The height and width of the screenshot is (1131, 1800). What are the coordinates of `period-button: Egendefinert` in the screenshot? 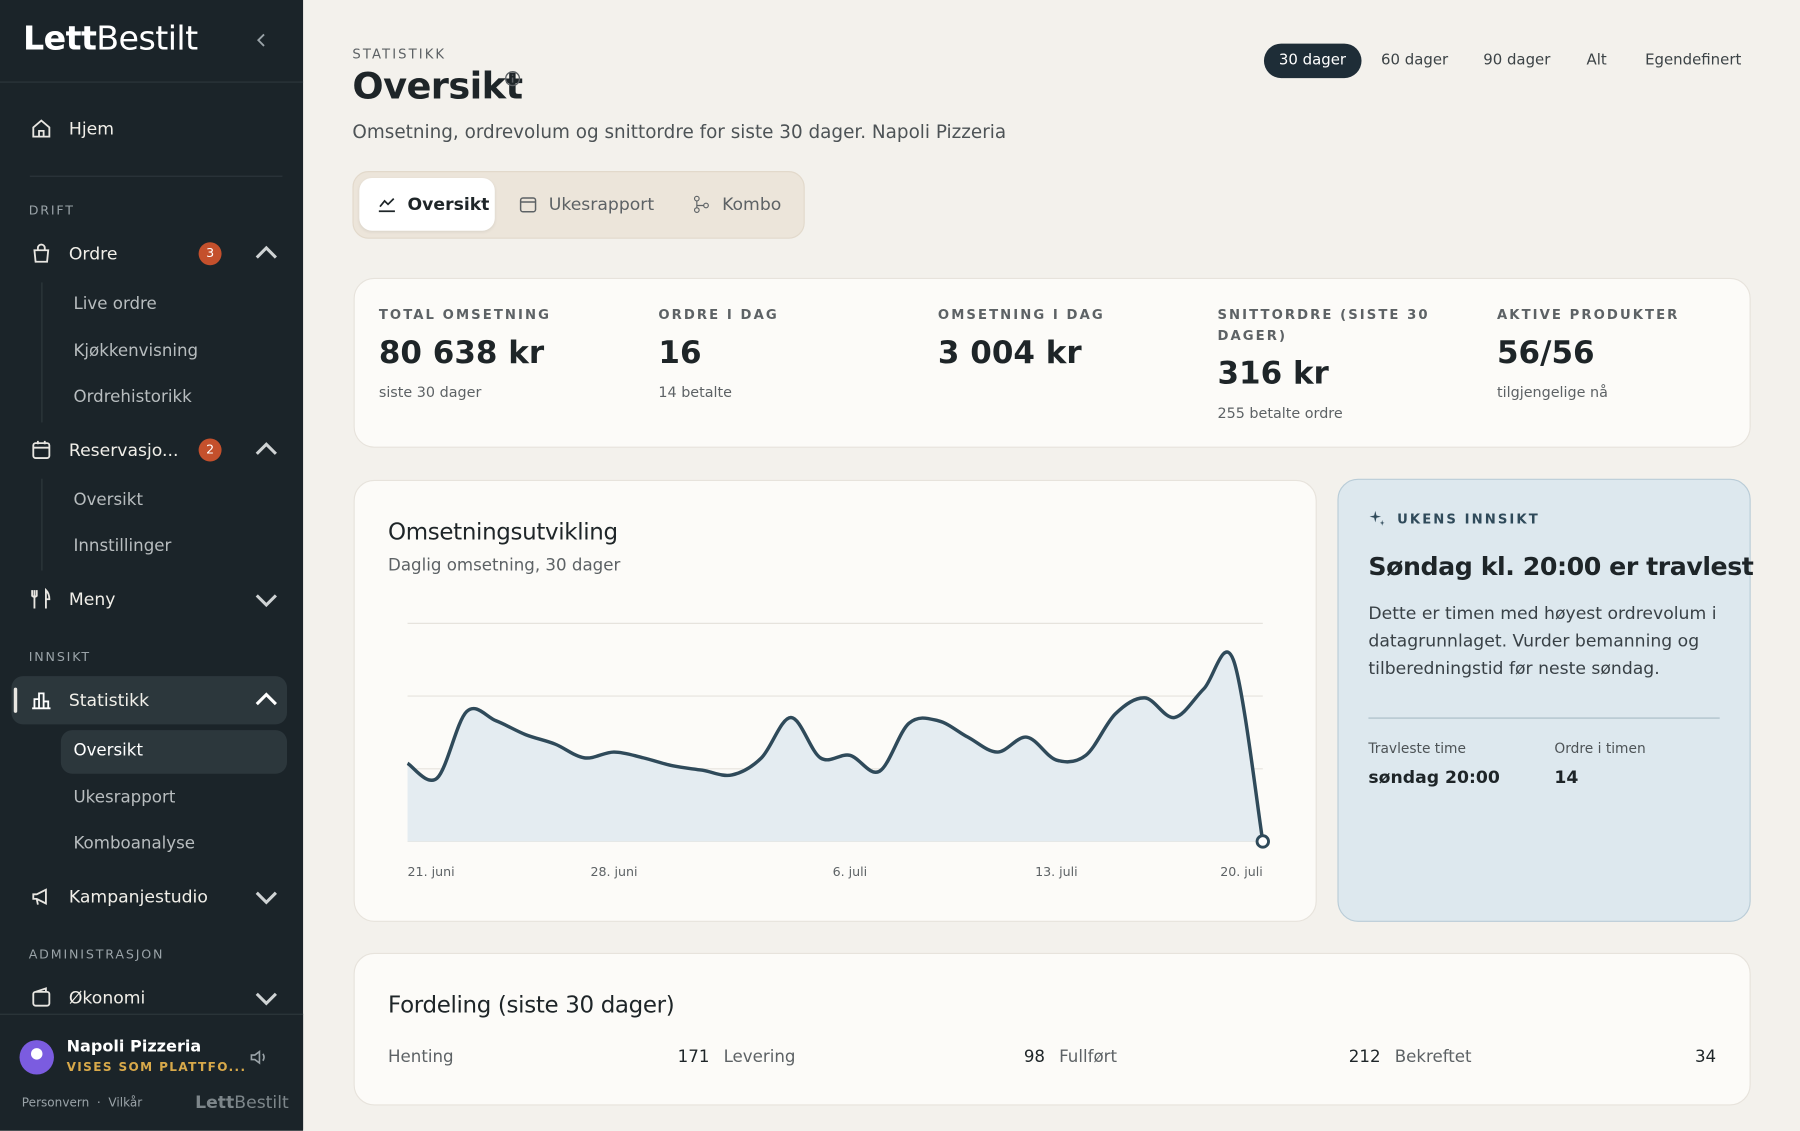 It's located at (1693, 60).